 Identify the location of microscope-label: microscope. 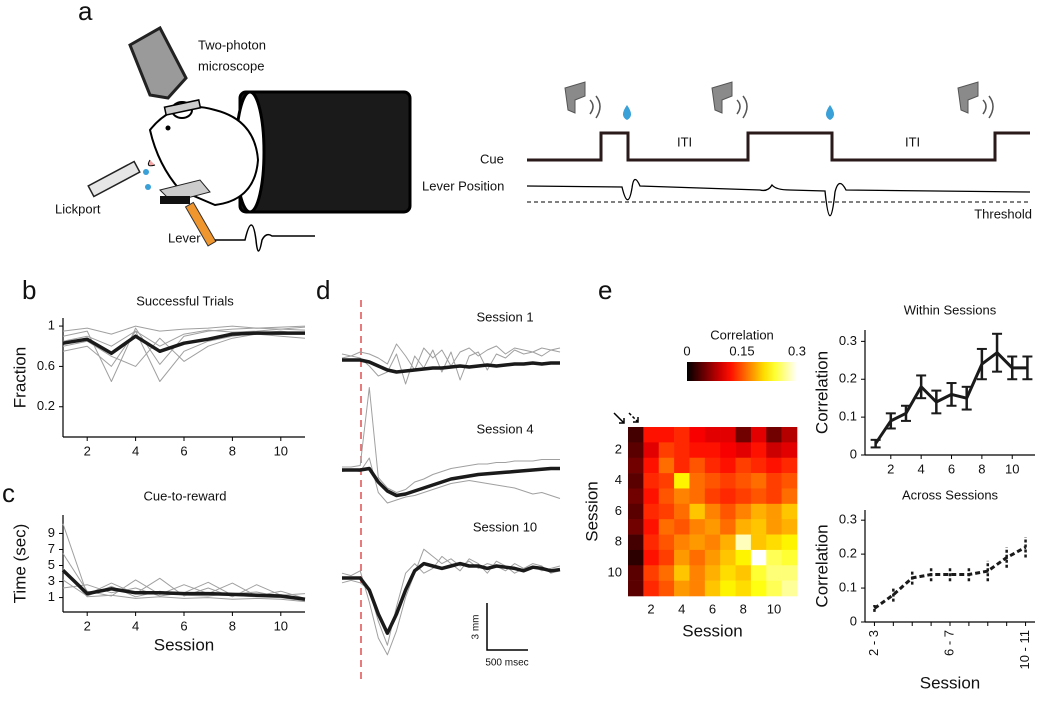
(231, 65).